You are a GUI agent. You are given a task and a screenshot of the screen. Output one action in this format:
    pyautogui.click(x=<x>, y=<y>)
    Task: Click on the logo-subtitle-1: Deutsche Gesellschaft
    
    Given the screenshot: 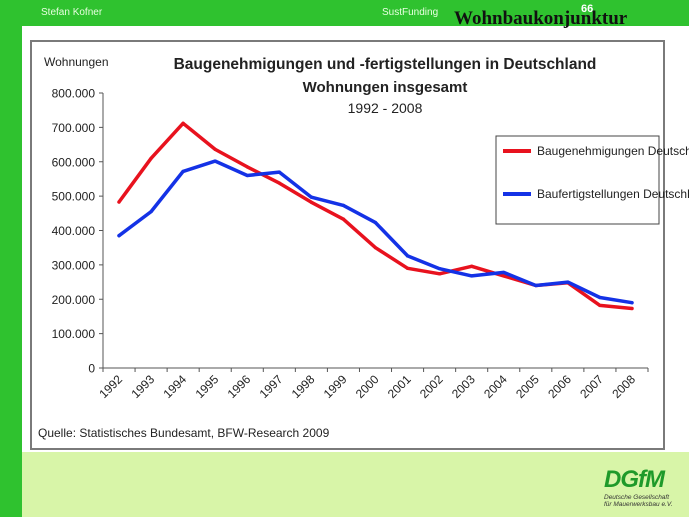 What is the action you would take?
    pyautogui.click(x=637, y=497)
    